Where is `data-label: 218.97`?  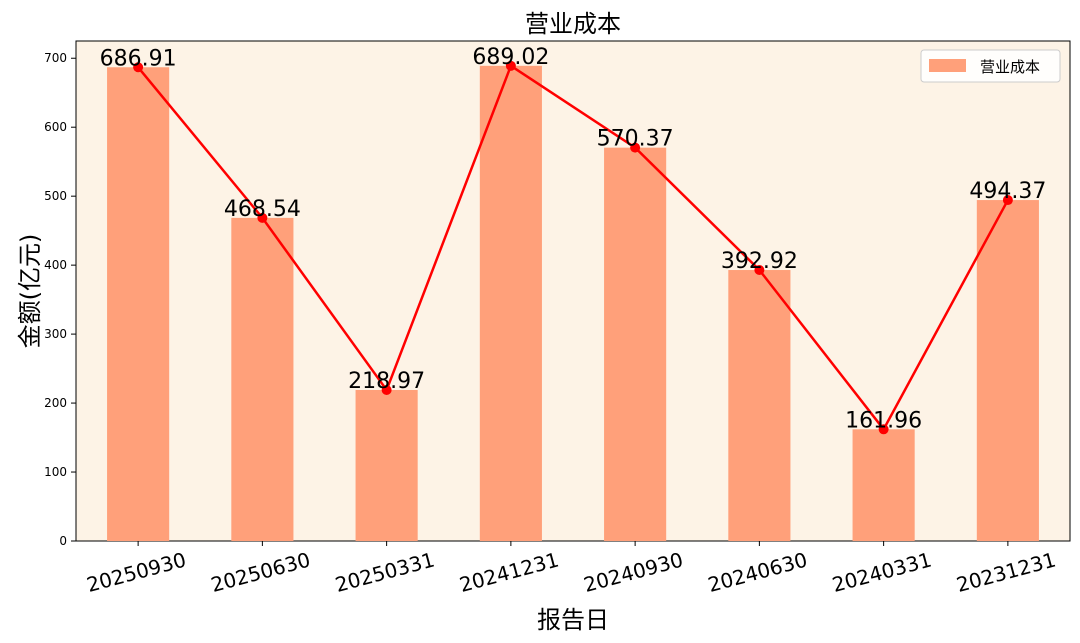
data-label: 218.97 is located at coordinates (386, 381).